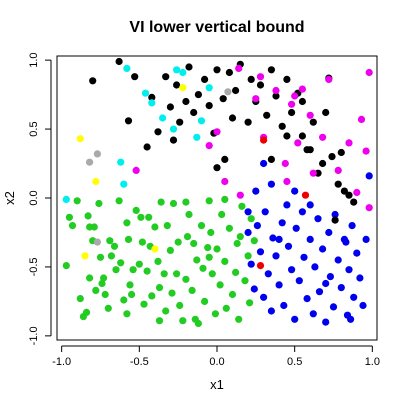 This screenshot has height=407, width=407. What do you see at coordinates (217, 384) in the screenshot?
I see `x-axis-label: x1` at bounding box center [217, 384].